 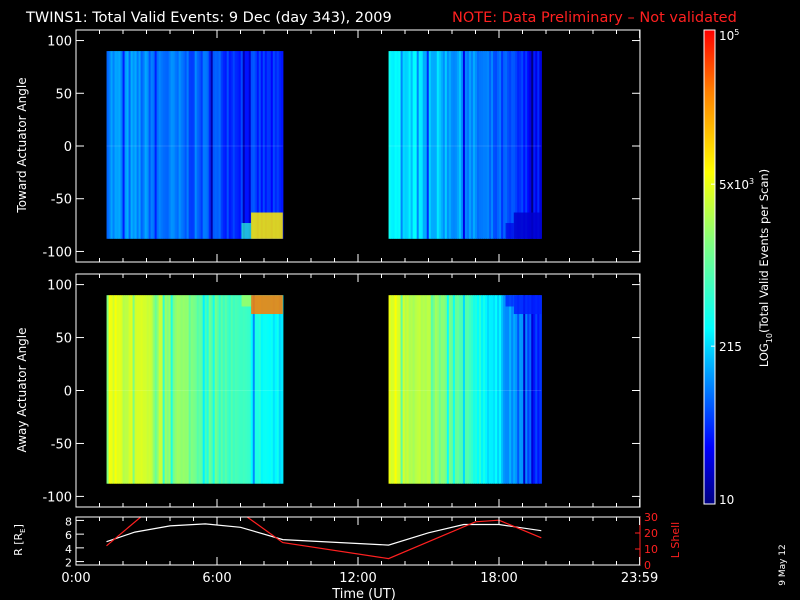 What do you see at coordinates (594, 18) in the screenshot?
I see `preliminary-note: NOTE: Data Preliminary – Not validated` at bounding box center [594, 18].